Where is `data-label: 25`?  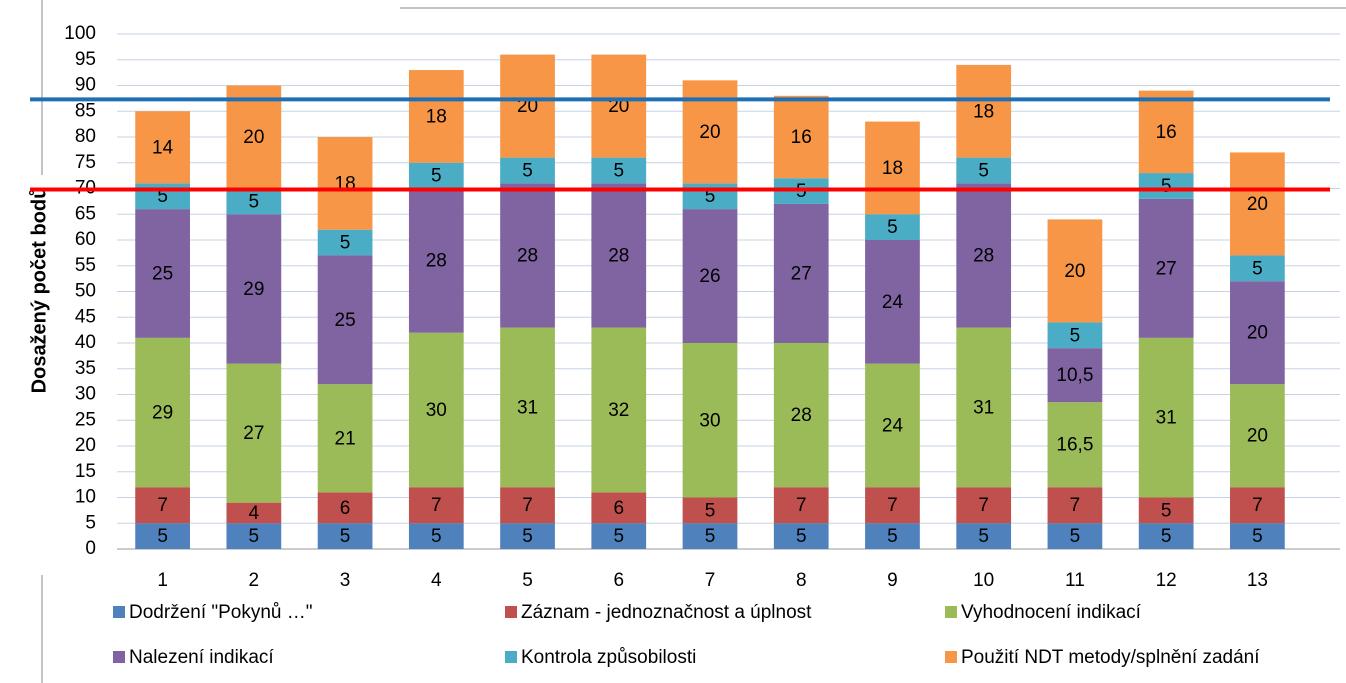
data-label: 25 is located at coordinates (345, 320).